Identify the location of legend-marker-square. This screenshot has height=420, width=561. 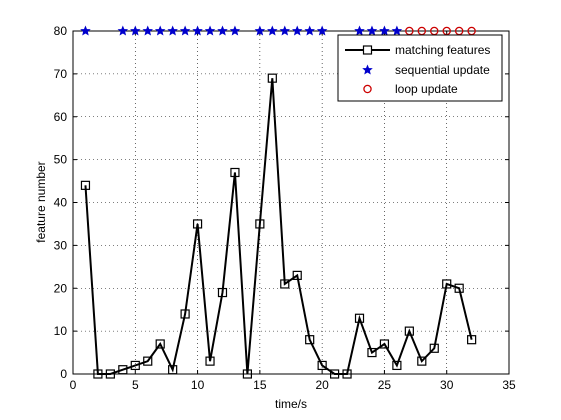
(367, 50).